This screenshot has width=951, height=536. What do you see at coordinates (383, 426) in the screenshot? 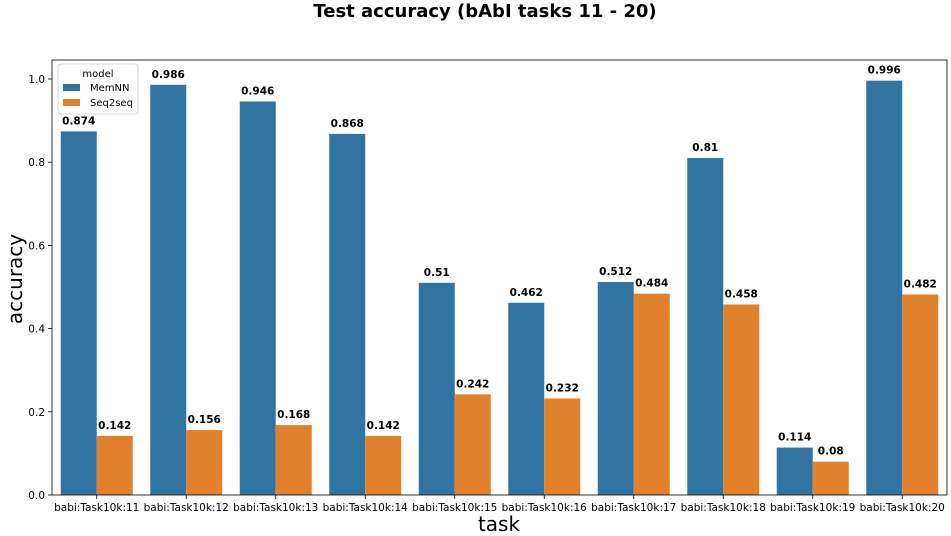
I see `data-label-seq2seq-4: 0.142` at bounding box center [383, 426].